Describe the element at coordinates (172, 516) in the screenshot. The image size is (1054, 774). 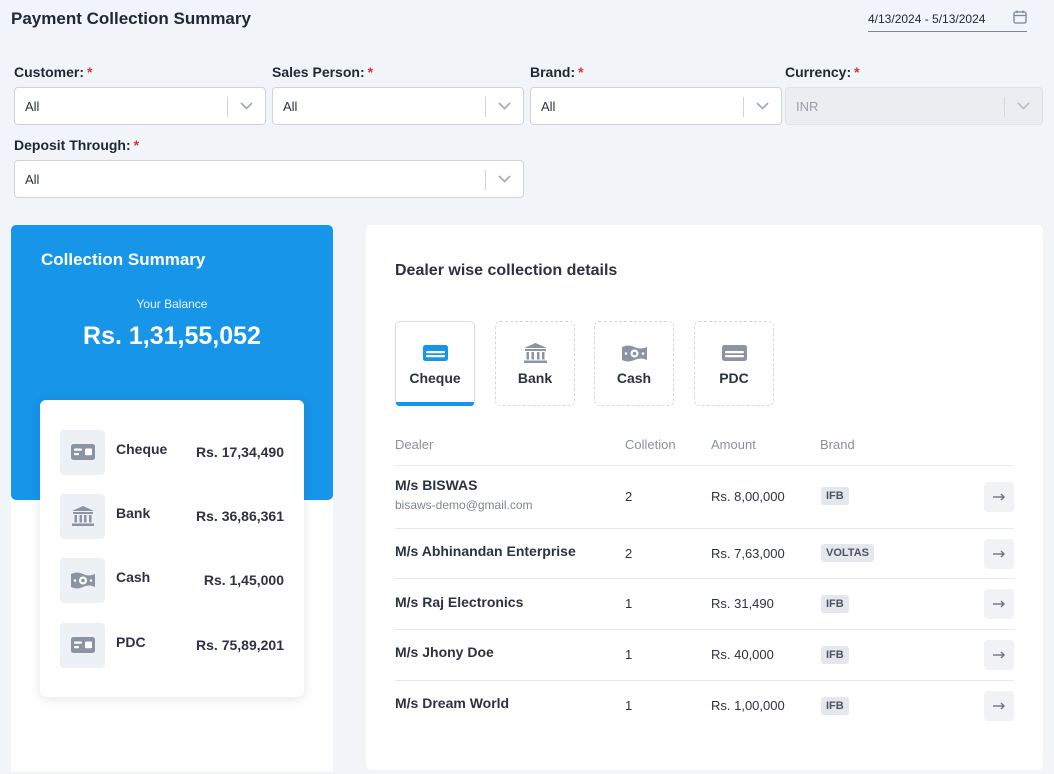
I see `method-row-bank: Bank Rs. 36,86,361` at that location.